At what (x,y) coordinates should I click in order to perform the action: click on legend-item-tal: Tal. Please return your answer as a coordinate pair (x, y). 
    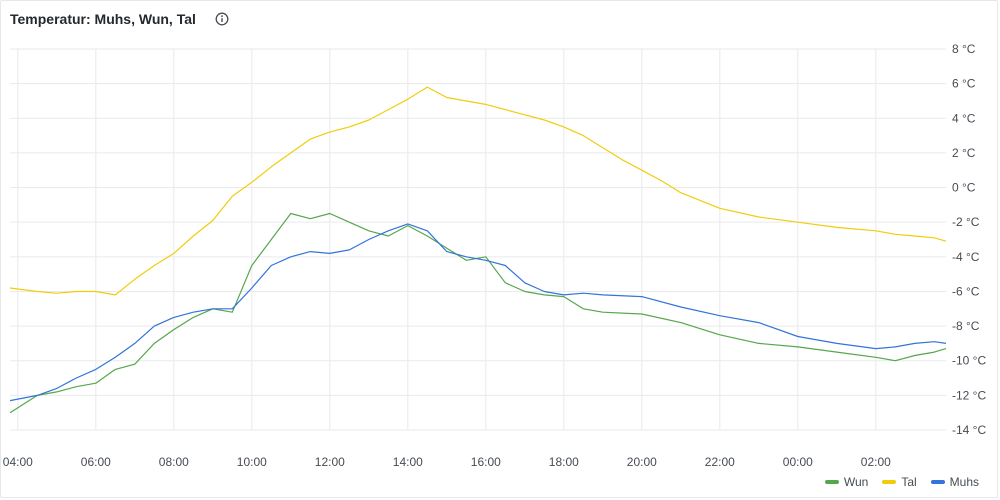
    Looking at the image, I should click on (899, 482).